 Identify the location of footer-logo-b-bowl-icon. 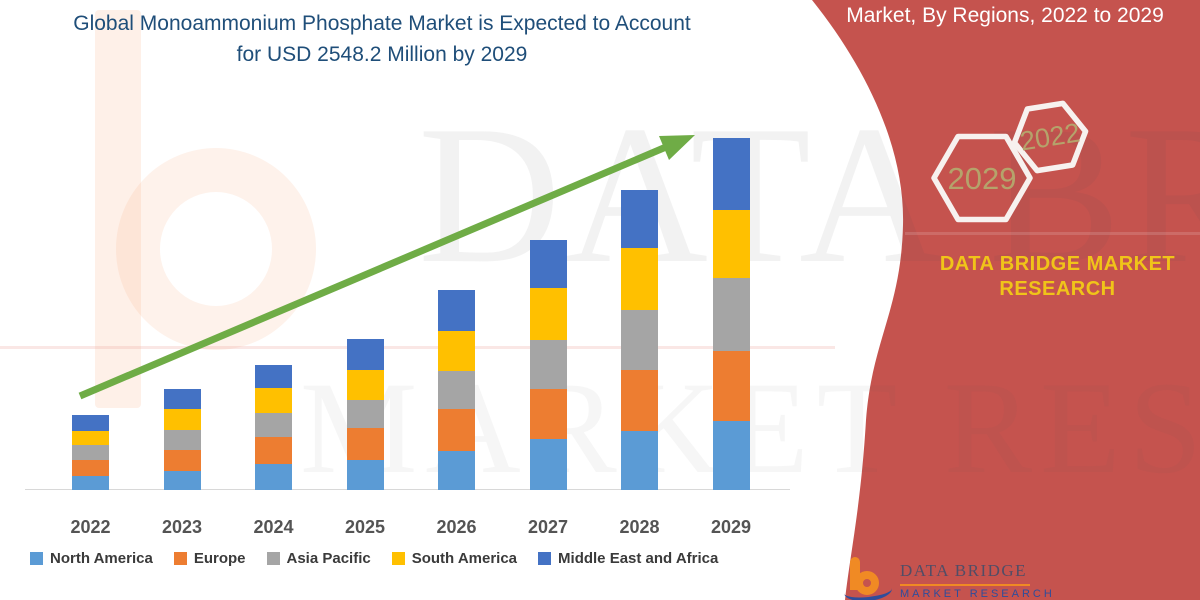
(867, 583).